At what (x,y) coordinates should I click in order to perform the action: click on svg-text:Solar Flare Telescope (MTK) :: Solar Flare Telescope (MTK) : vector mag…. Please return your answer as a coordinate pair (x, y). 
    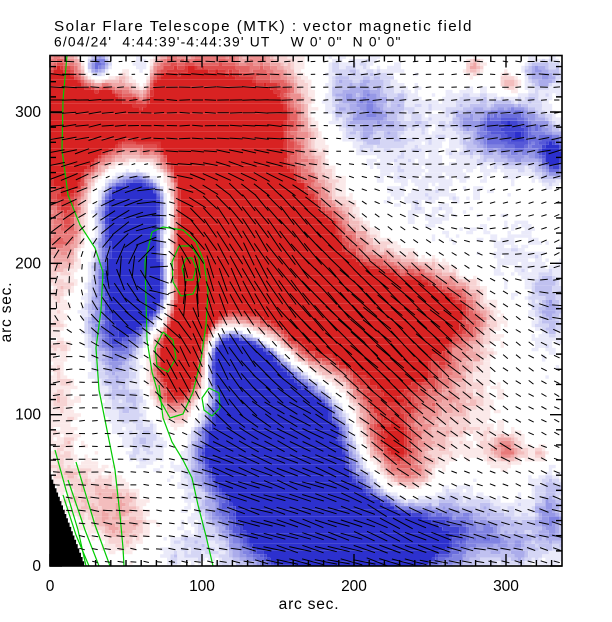
    Looking at the image, I should click on (263, 26).